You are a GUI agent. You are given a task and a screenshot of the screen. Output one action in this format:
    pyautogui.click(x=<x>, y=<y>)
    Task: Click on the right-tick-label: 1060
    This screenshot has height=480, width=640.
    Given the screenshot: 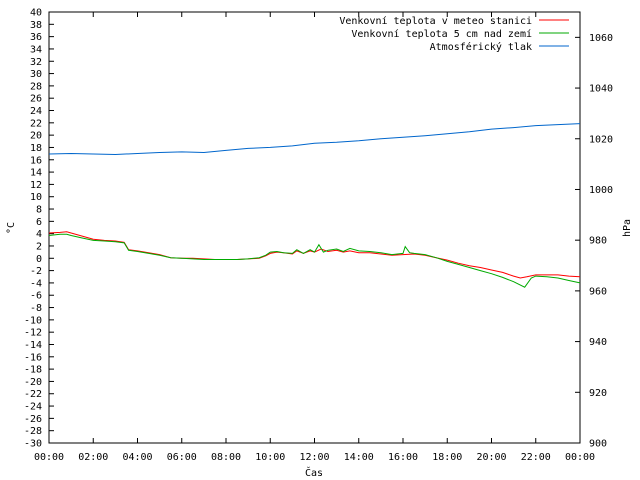 What is the action you would take?
    pyautogui.click(x=601, y=38)
    